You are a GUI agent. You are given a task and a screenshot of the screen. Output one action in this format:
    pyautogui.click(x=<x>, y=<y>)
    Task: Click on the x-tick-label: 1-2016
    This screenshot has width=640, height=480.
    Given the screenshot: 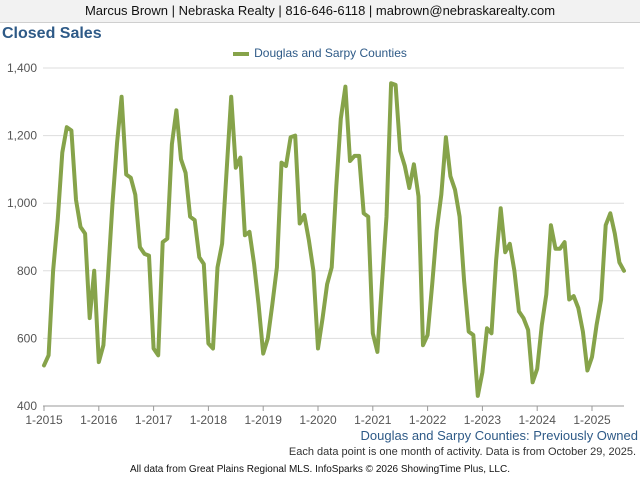 What is the action you would take?
    pyautogui.click(x=99, y=420)
    